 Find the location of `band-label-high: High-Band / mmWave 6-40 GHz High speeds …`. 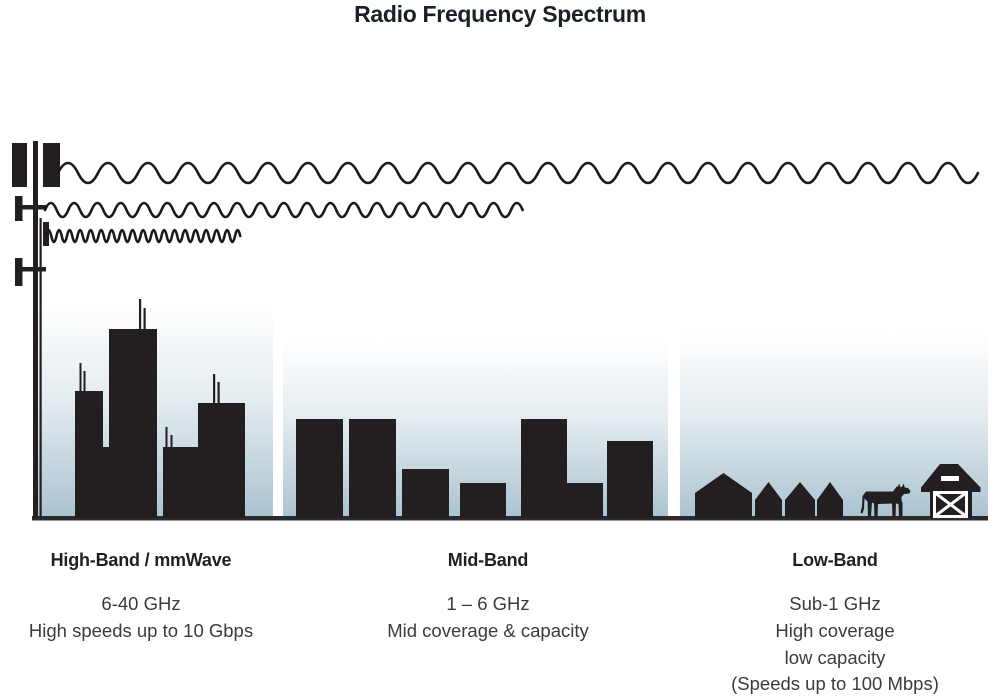

band-label-high: High-Band / mmWave 6-40 GHz High speeds … is located at coordinates (141, 597).